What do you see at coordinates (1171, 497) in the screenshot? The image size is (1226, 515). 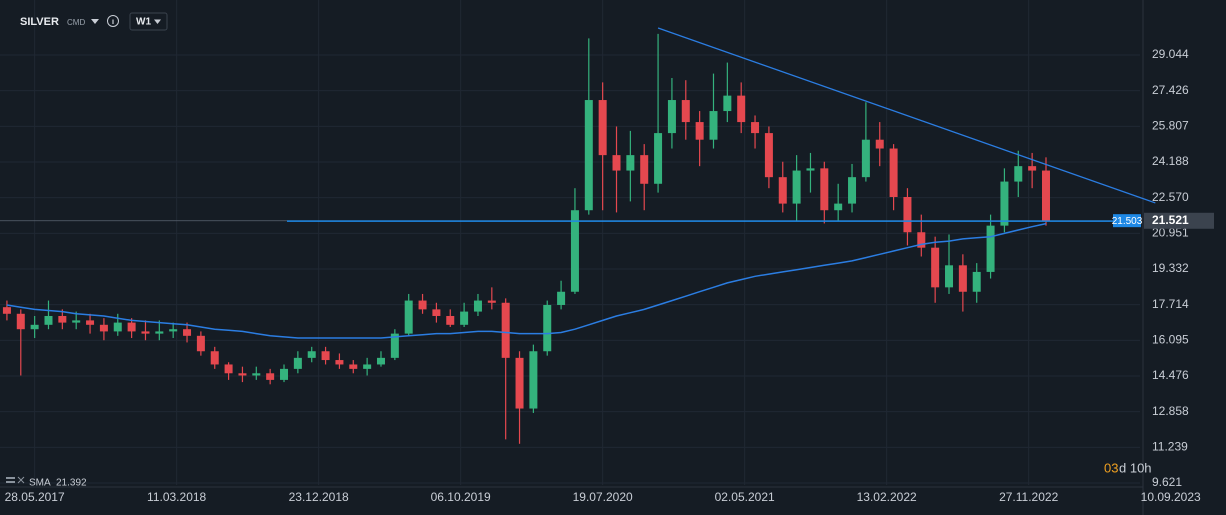 I see `x-tick-label: 10.09.2023` at bounding box center [1171, 497].